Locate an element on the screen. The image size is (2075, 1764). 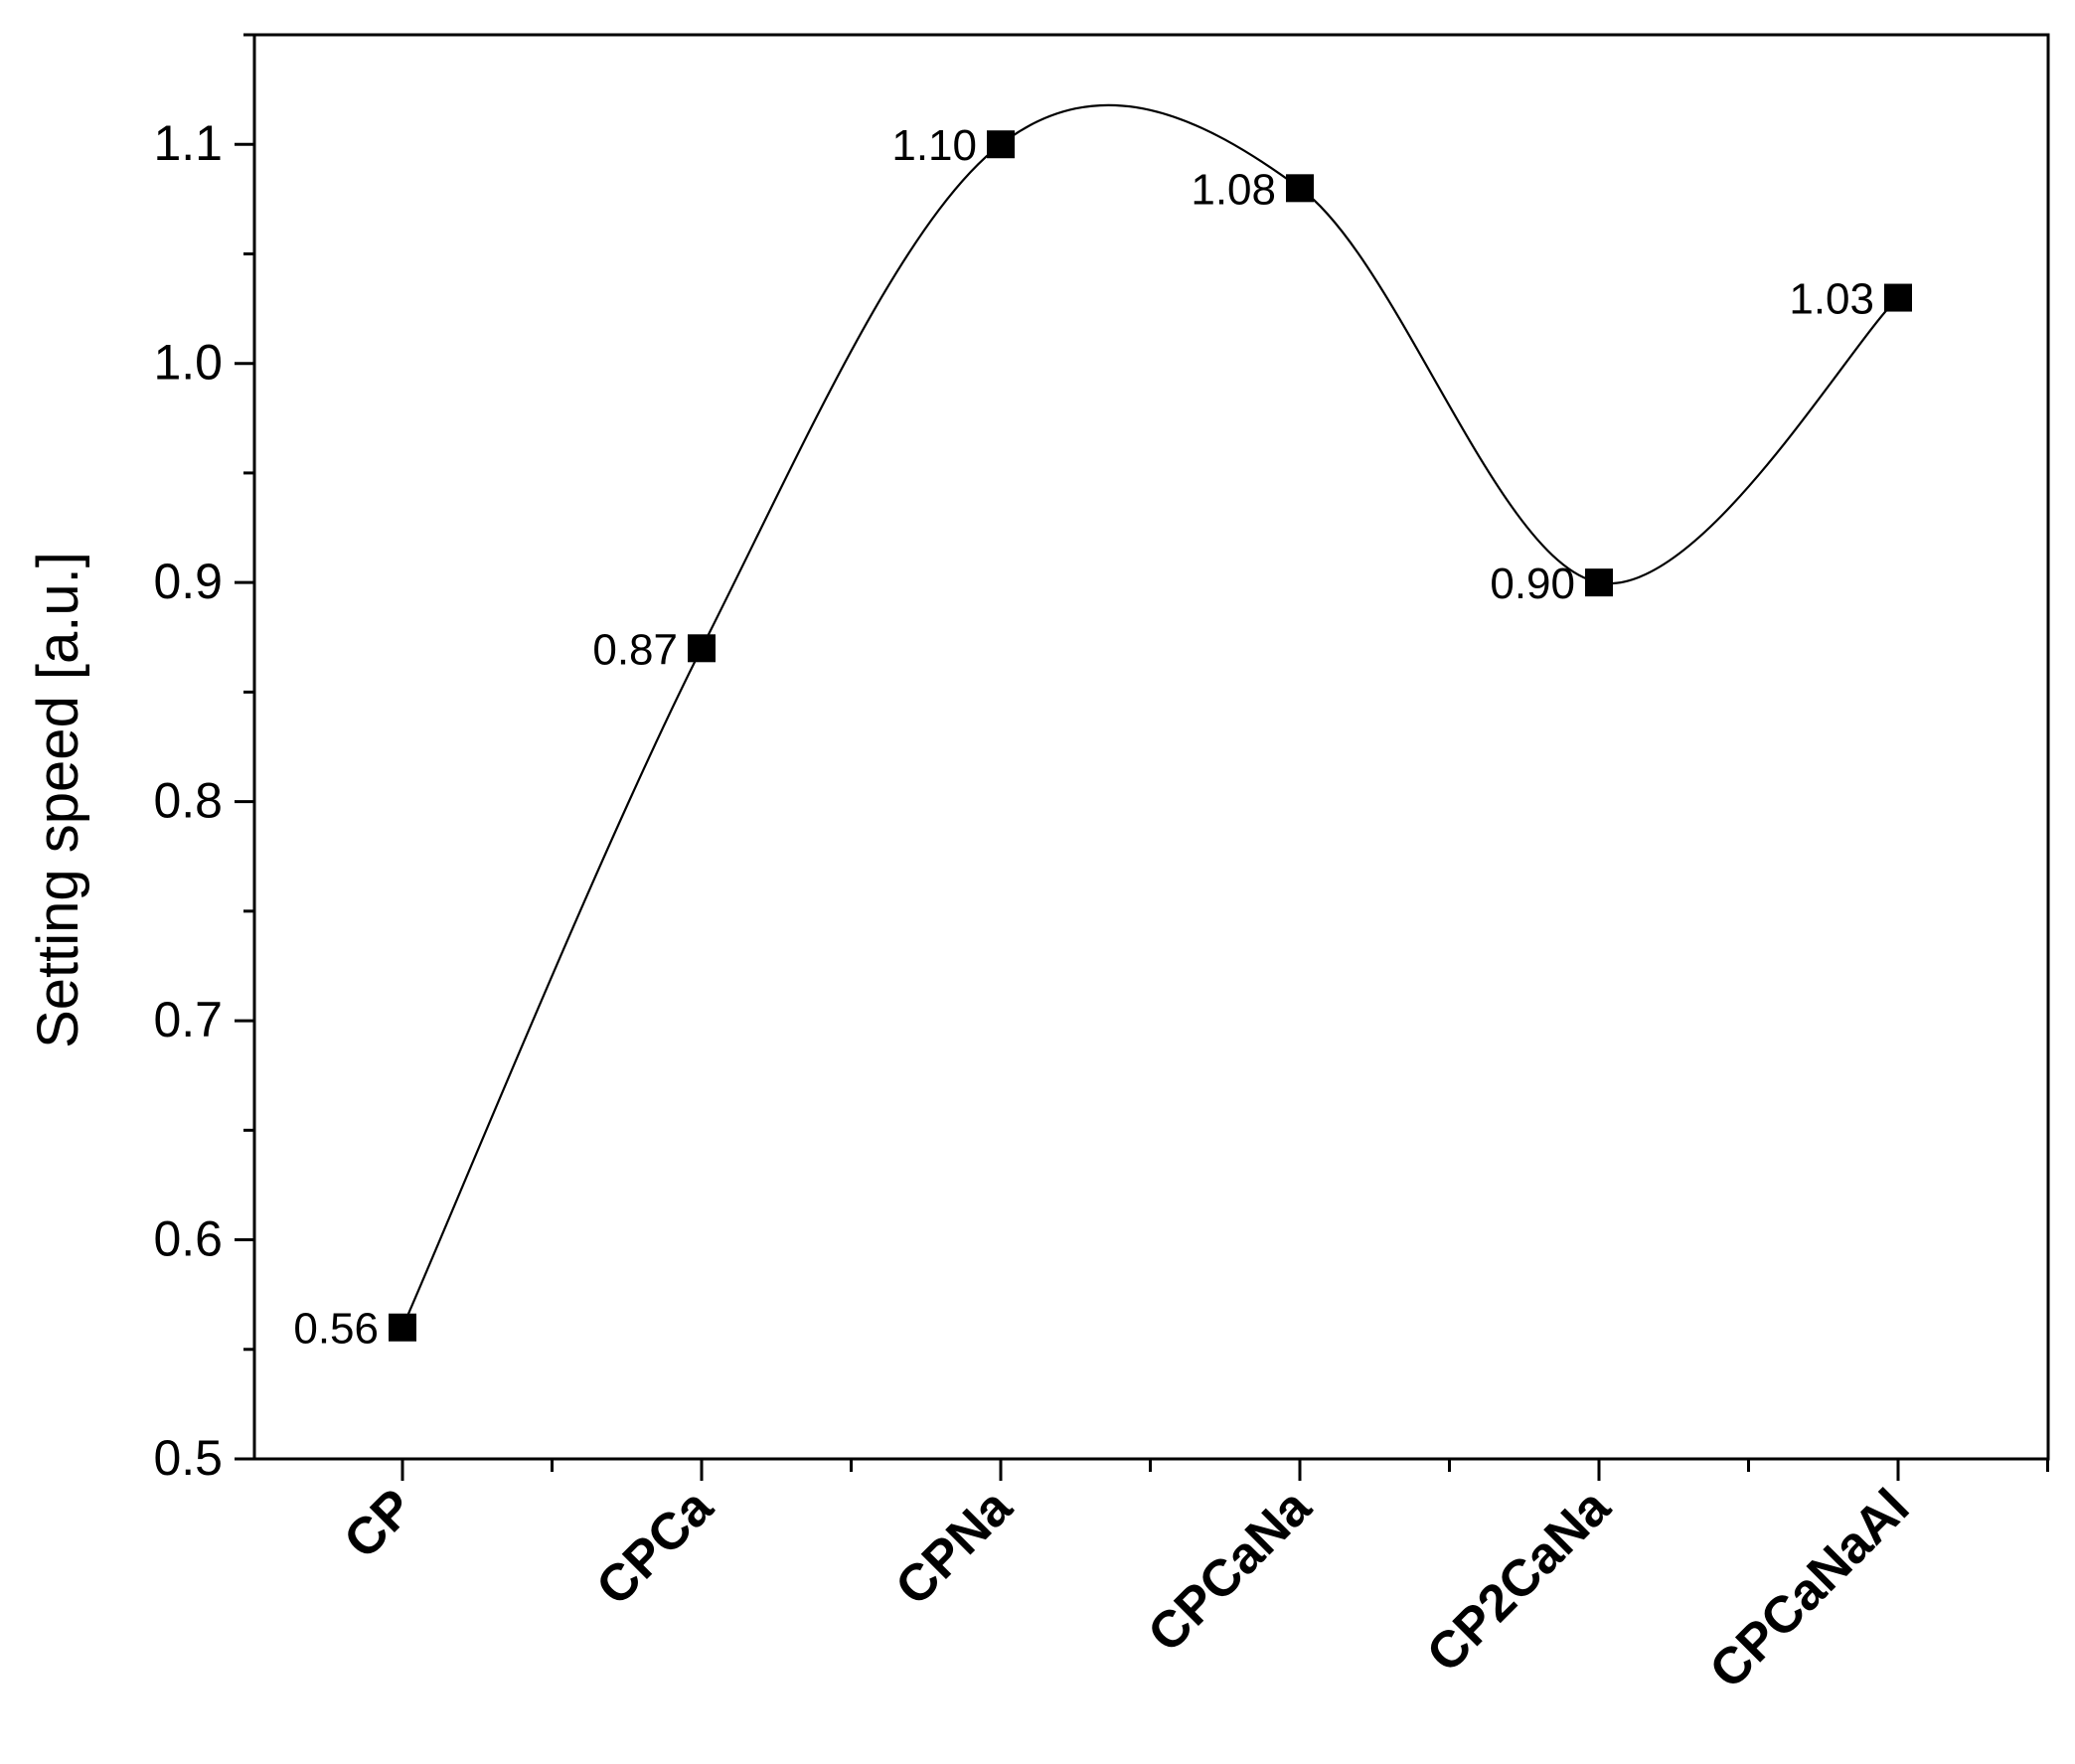
data-label: 0.90 is located at coordinates (1532, 584).